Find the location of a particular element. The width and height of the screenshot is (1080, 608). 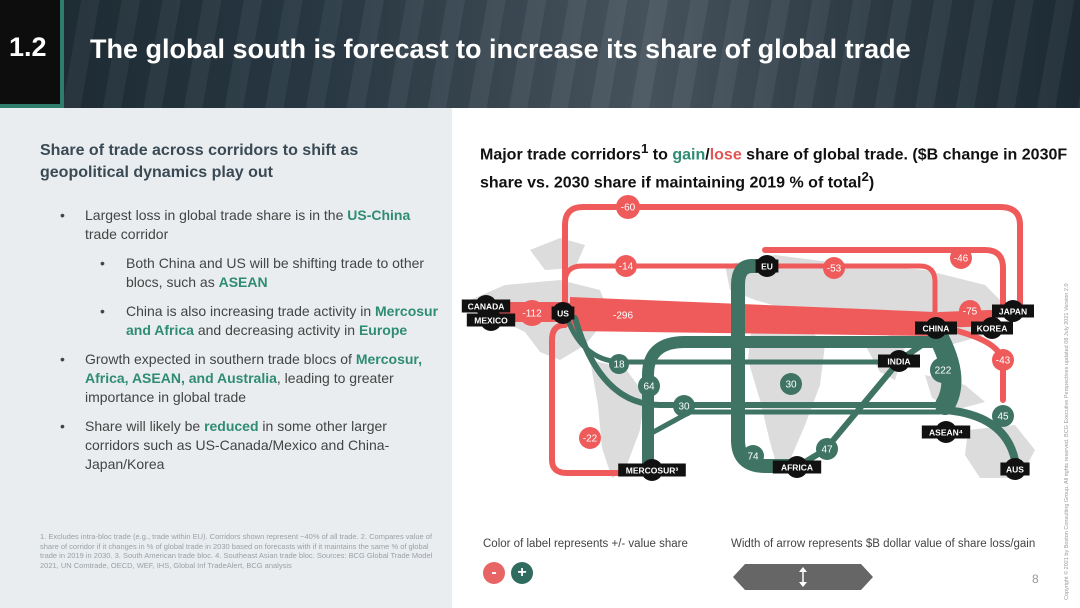

value-label: -75 is located at coordinates (970, 312).